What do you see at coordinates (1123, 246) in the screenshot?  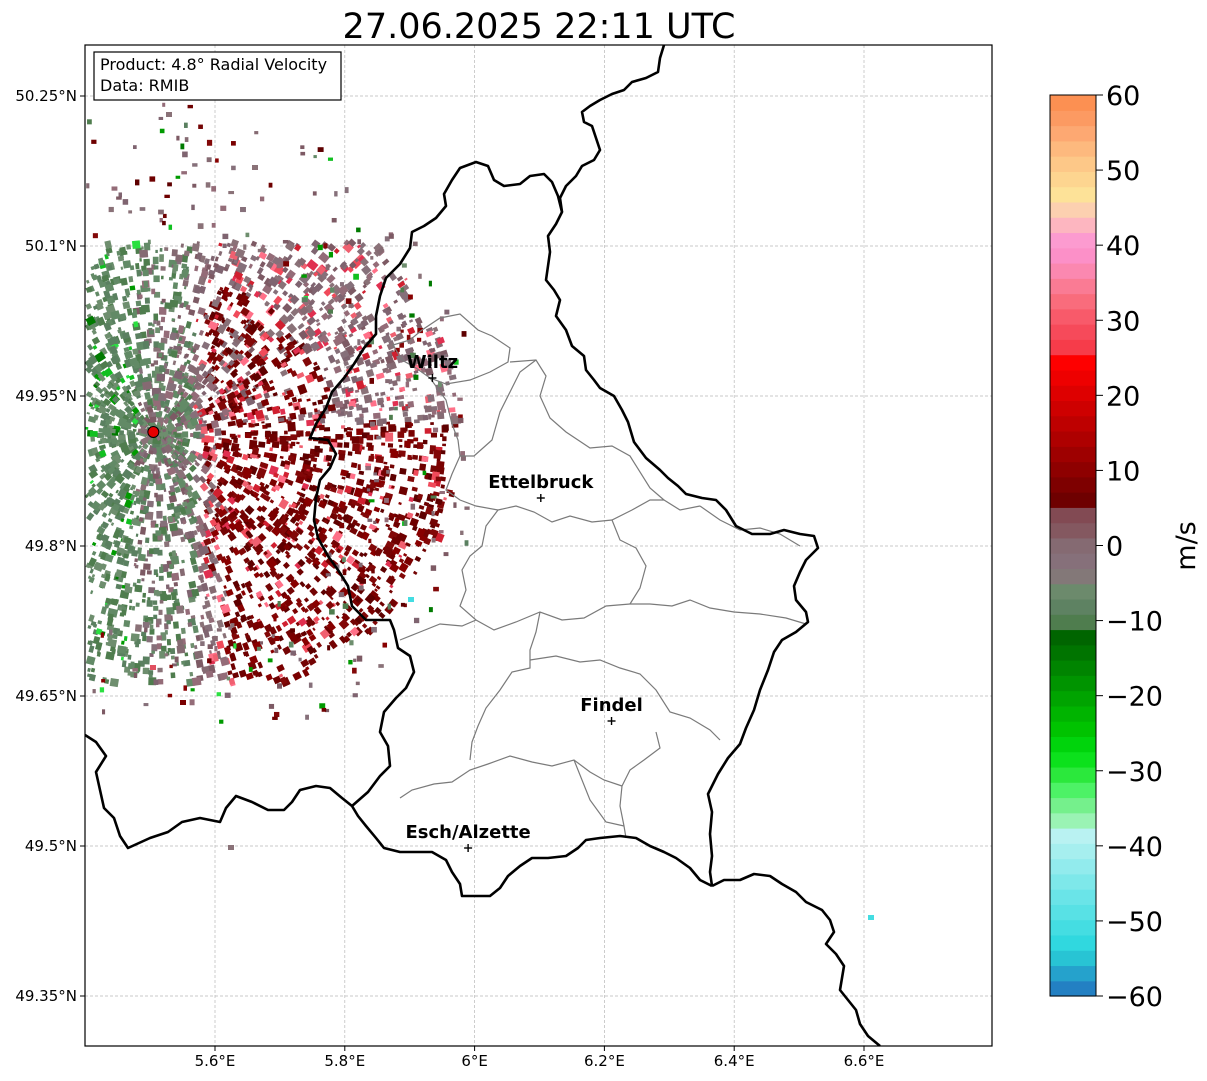 I see `colorbar-tick-label: 40` at bounding box center [1123, 246].